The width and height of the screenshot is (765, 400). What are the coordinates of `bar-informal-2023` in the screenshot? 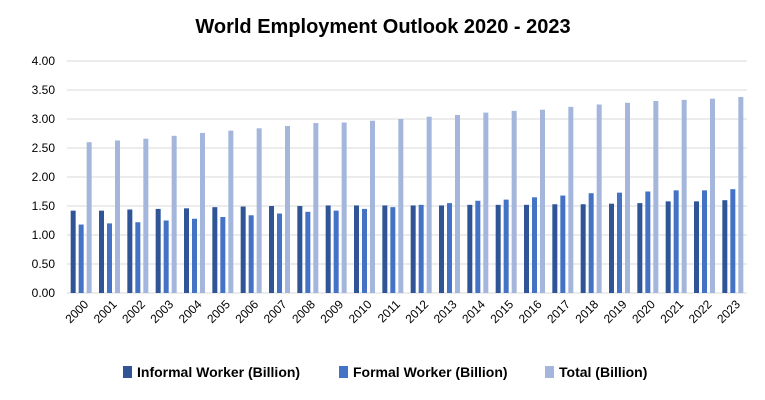 It's located at (725, 246).